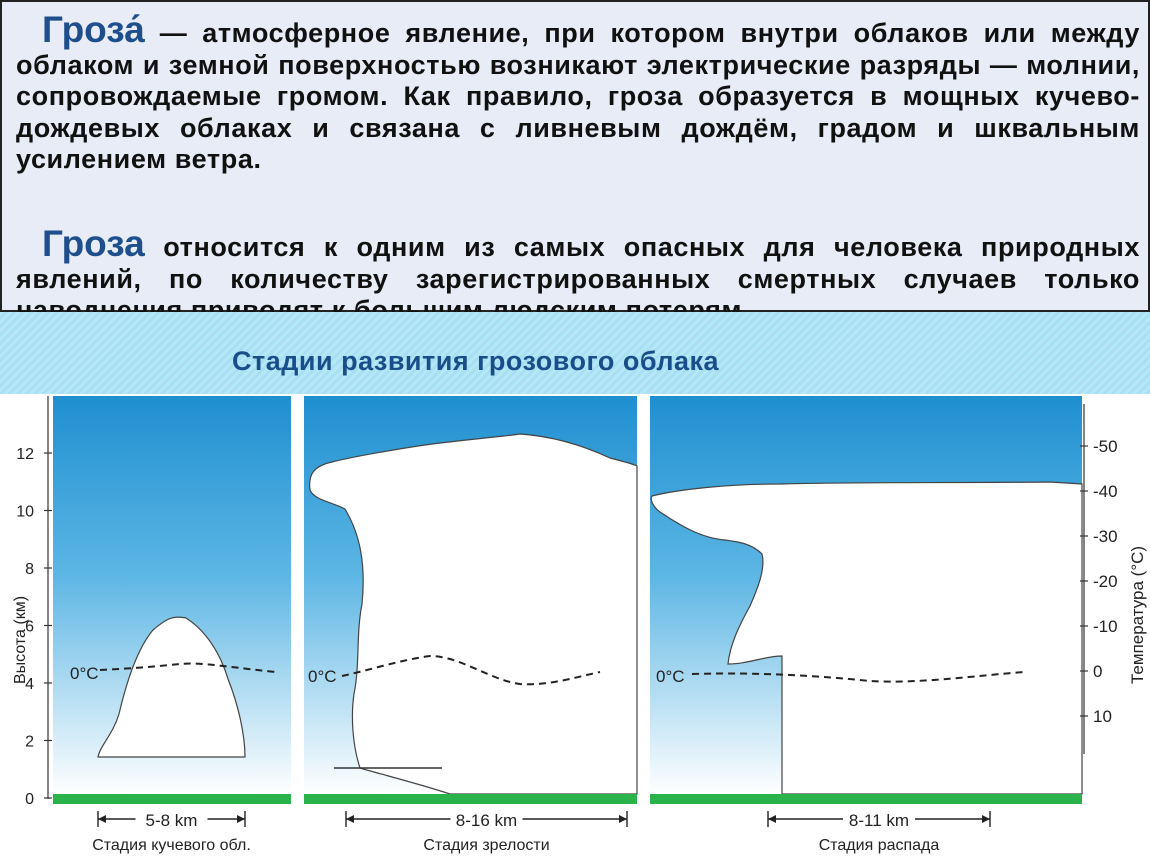 The image size is (1150, 864). I want to click on temperature-tick-label: -40, so click(1105, 491).